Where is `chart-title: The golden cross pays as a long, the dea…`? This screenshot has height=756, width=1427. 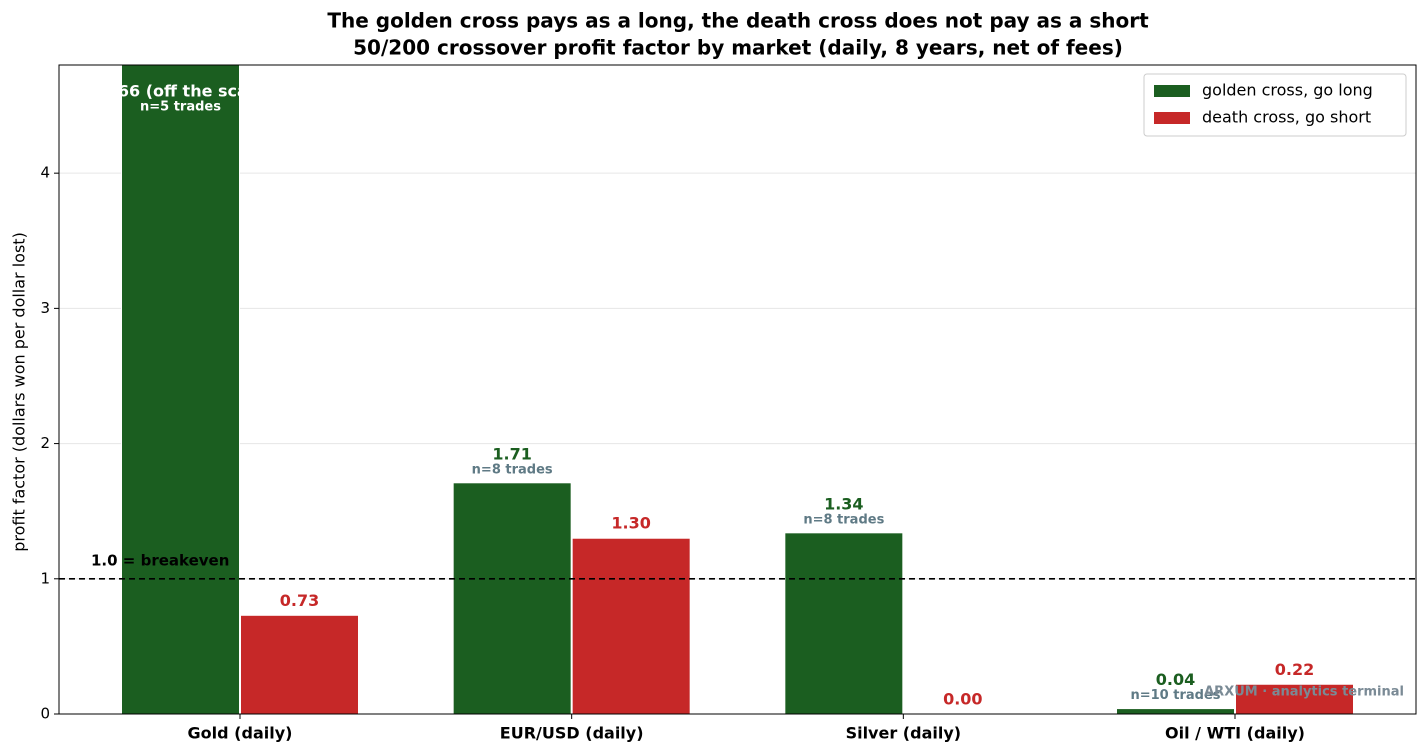
chart-title: The golden cross pays as a long, the dea… is located at coordinates (738, 21).